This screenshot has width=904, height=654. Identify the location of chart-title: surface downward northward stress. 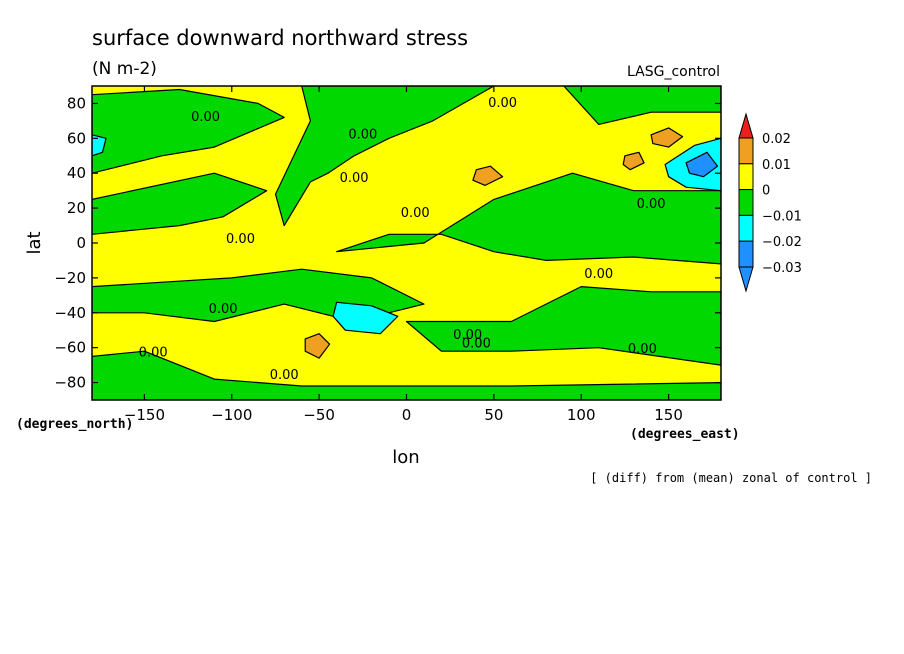
(280, 38).